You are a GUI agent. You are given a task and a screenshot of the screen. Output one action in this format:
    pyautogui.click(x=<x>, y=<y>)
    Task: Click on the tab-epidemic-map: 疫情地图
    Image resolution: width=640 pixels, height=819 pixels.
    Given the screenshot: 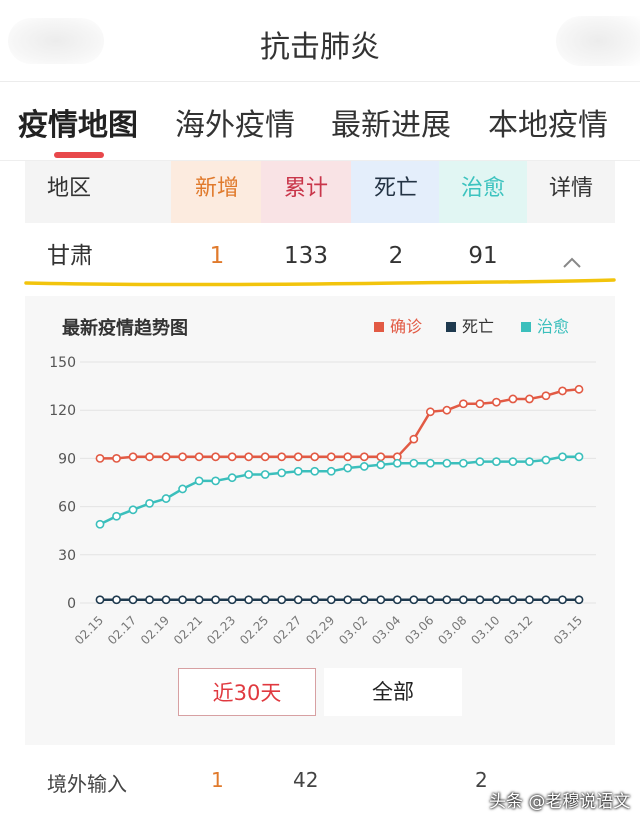 What is the action you would take?
    pyautogui.click(x=78, y=125)
    